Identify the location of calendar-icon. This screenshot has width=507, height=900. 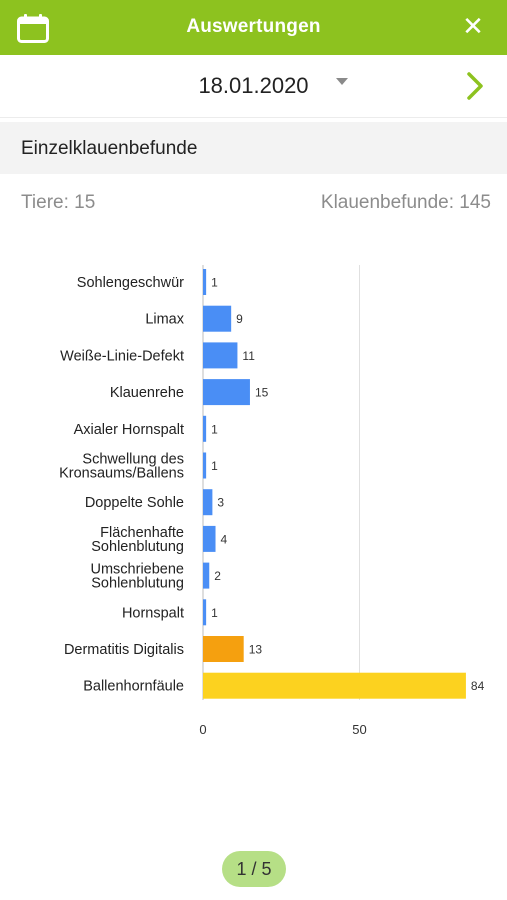
(33, 28).